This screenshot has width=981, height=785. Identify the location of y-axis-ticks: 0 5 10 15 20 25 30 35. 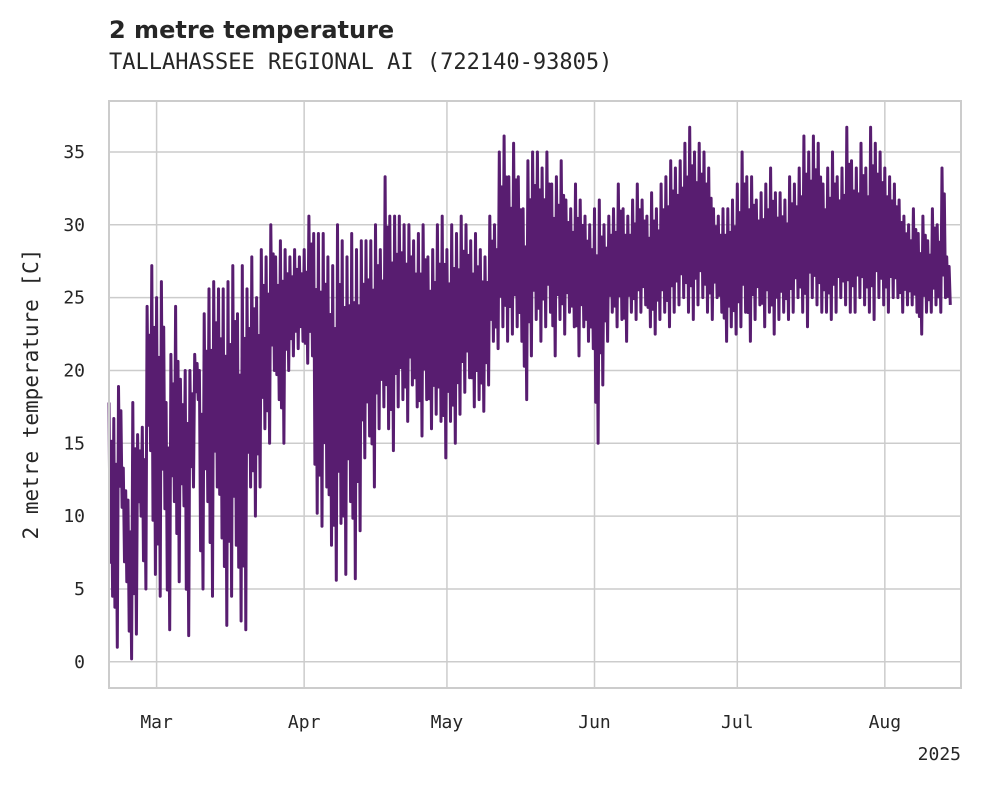
(74, 407).